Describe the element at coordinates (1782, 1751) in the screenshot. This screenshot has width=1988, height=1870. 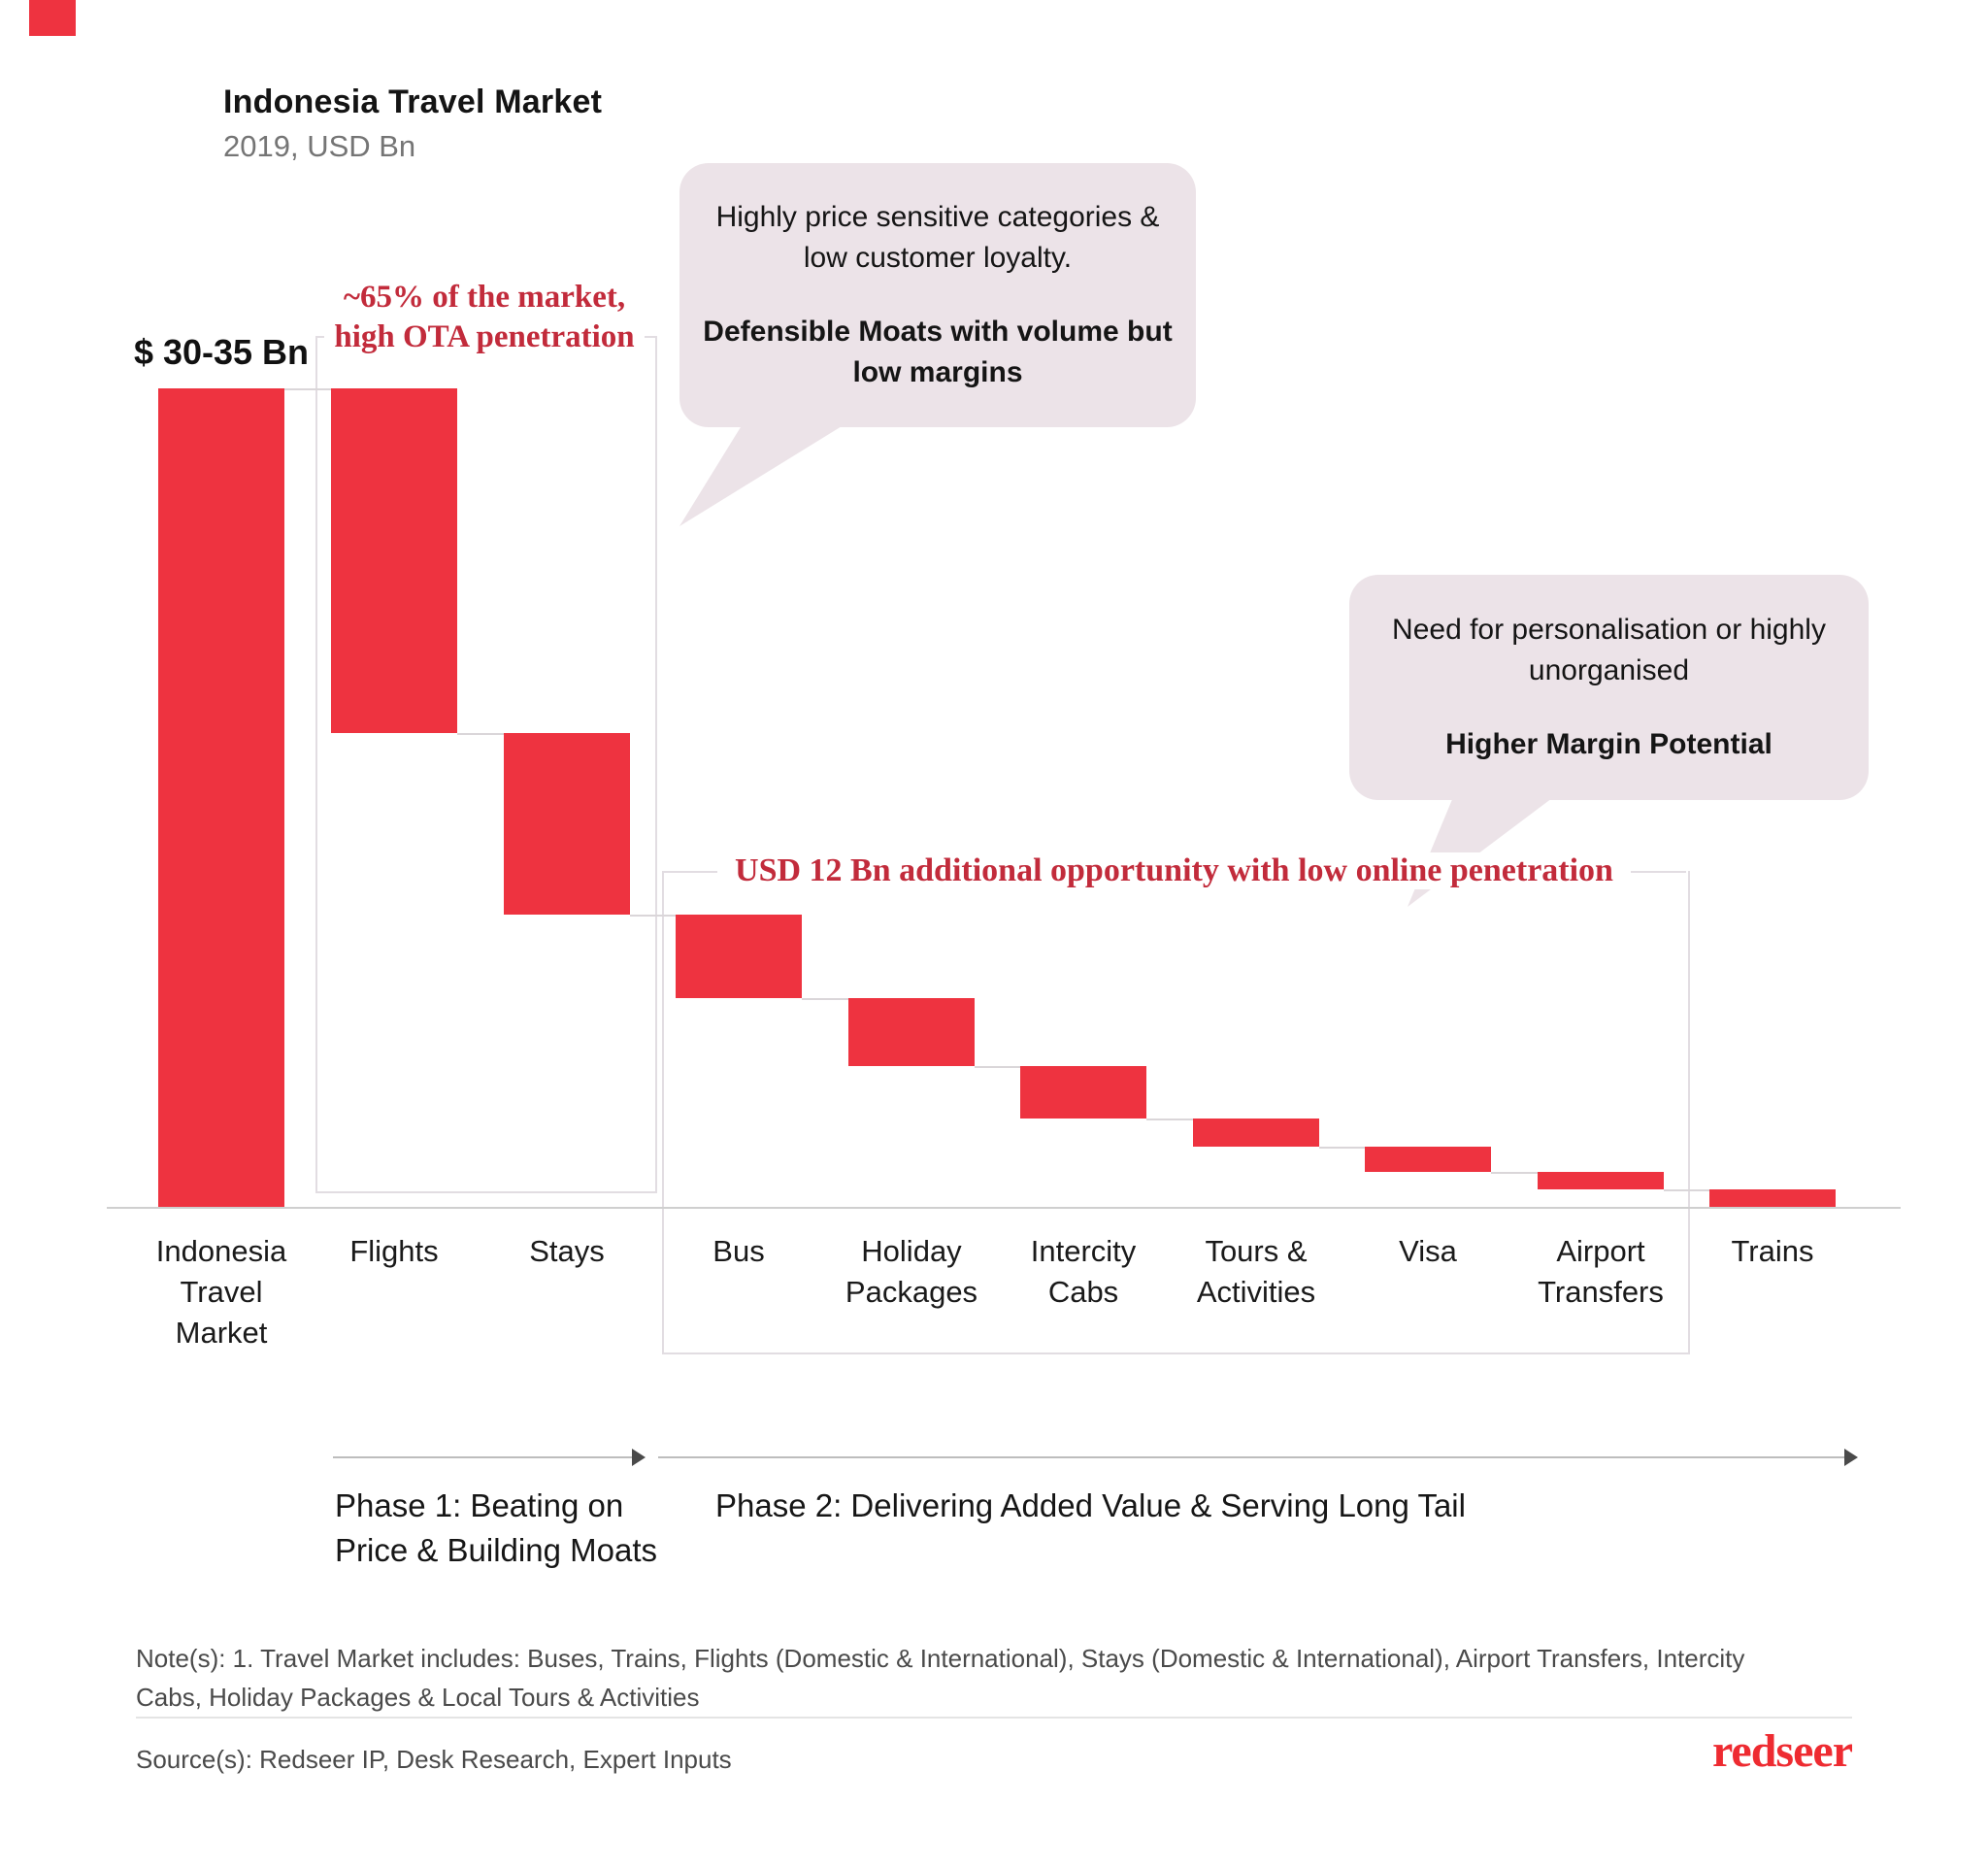
I see `redseer-logo: redseer` at that location.